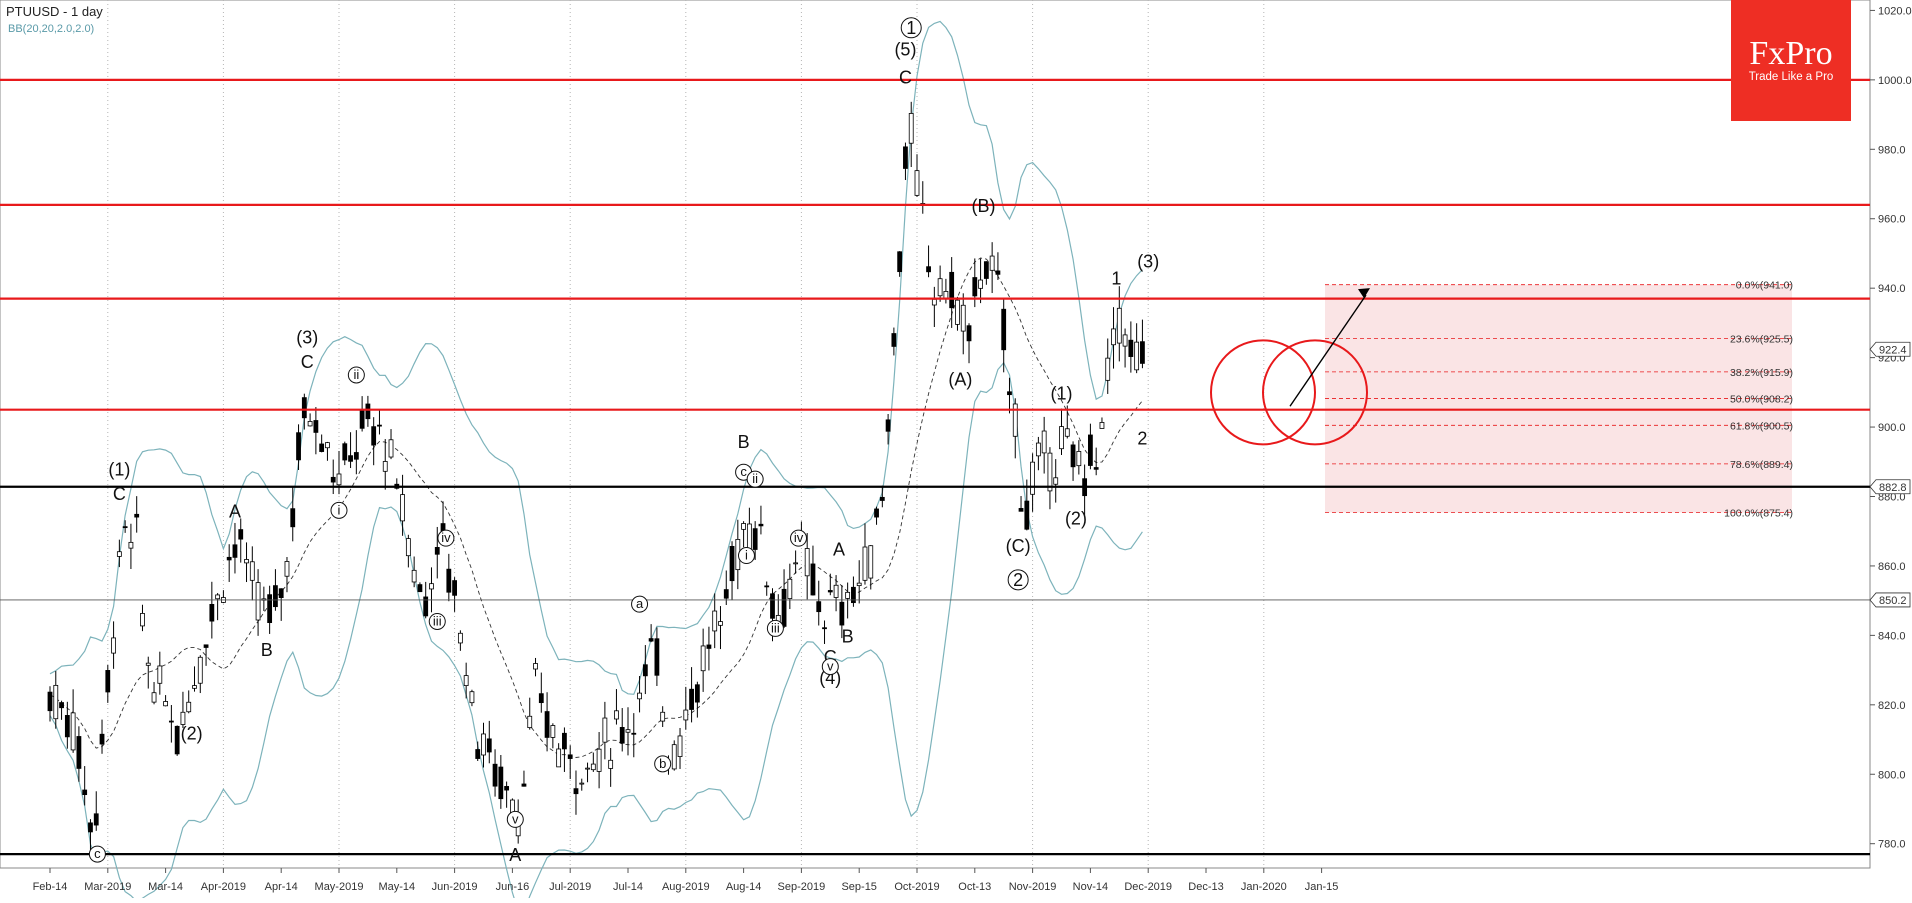 The height and width of the screenshot is (903, 1912). Describe the element at coordinates (1892, 289) in the screenshot. I see `y-tick-label: 940.0` at that location.